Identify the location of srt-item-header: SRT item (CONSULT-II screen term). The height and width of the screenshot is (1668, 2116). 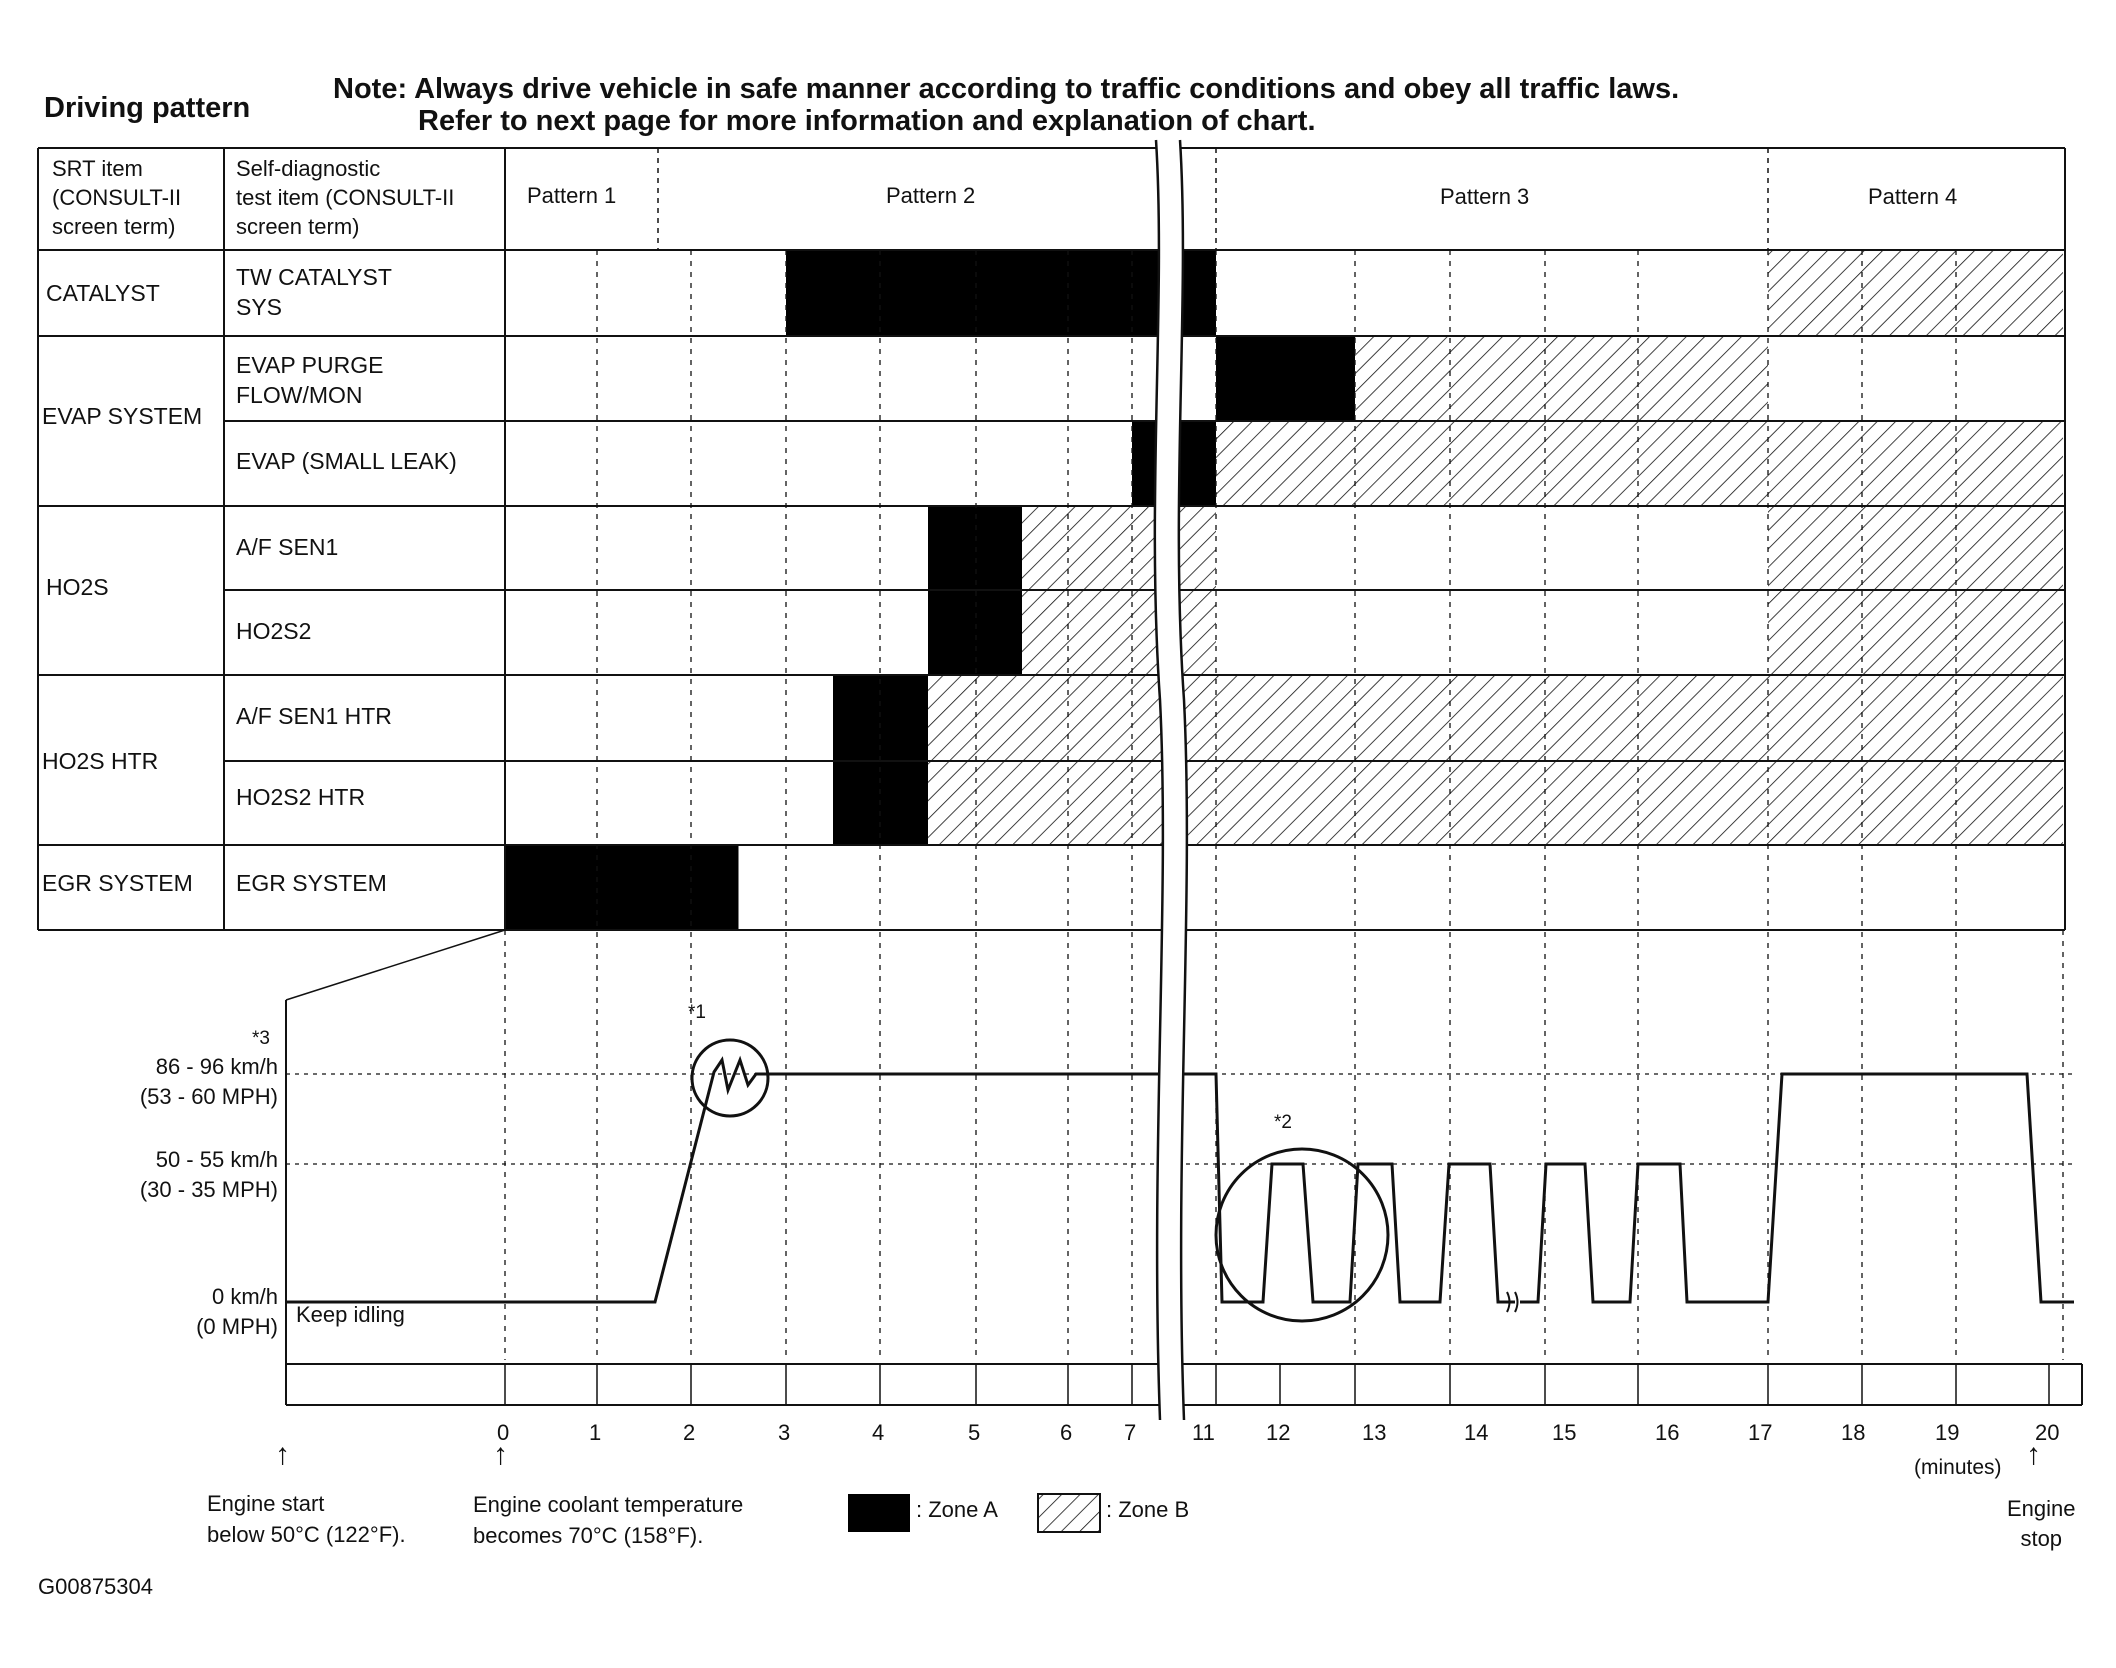
(117, 197).